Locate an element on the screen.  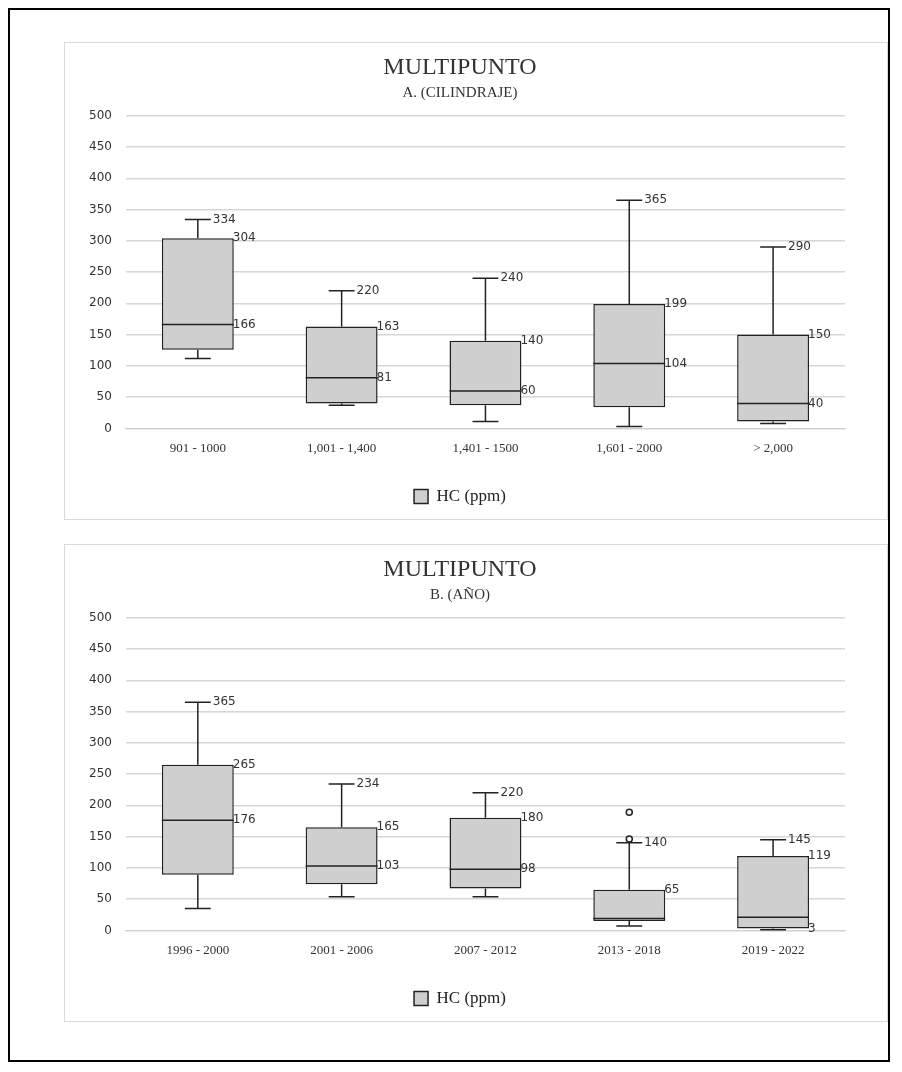
annotation: 240 is located at coordinates (512, 277).